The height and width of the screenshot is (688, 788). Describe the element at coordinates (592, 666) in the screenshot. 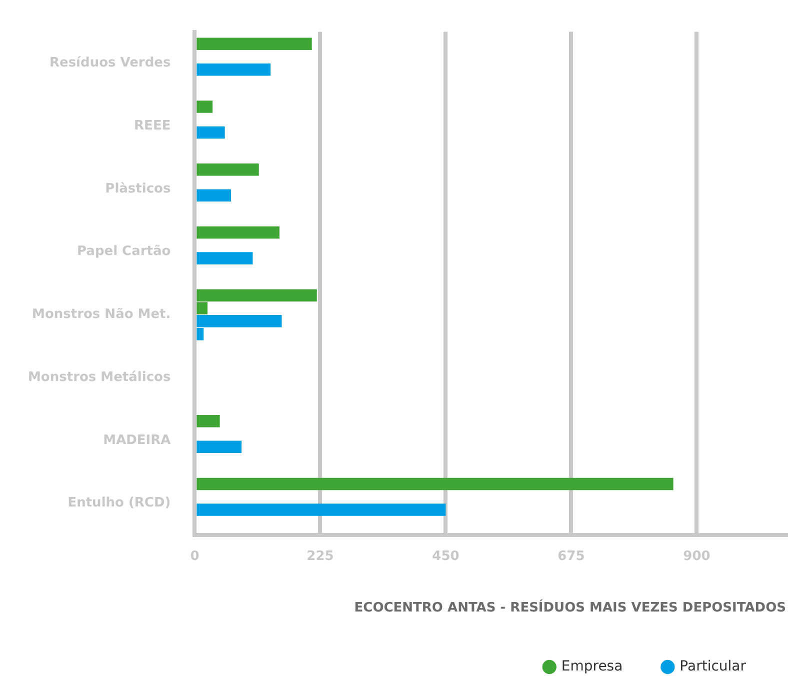

I see `legend-label: Empresa` at that location.